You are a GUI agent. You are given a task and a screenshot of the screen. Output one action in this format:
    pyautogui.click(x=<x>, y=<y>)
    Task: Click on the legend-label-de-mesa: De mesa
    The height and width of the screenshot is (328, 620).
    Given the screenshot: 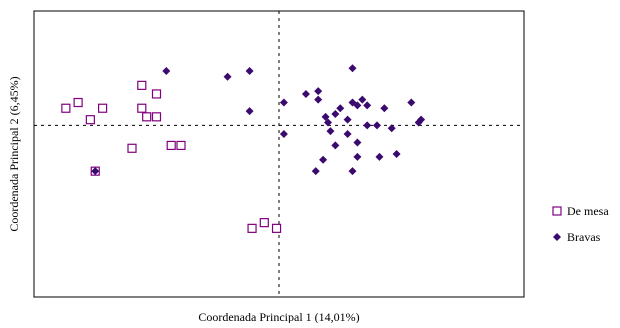 What is the action you would take?
    pyautogui.click(x=588, y=211)
    